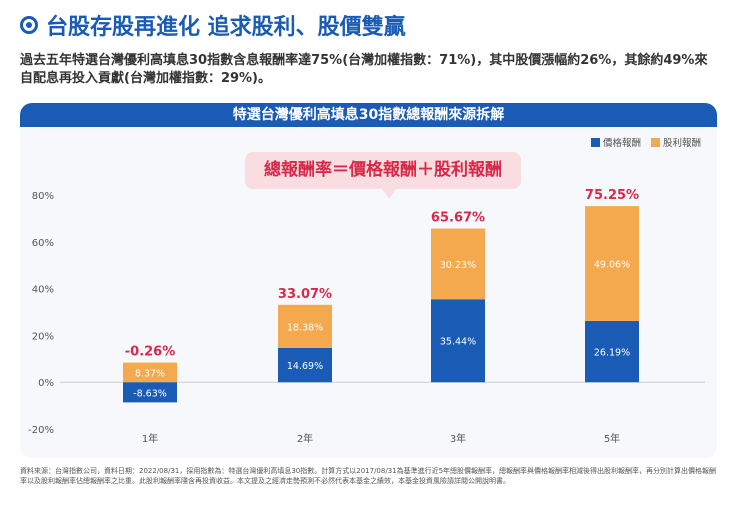  Describe the element at coordinates (458, 218) in the screenshot. I see `bar-total-label: 65.67%` at that location.